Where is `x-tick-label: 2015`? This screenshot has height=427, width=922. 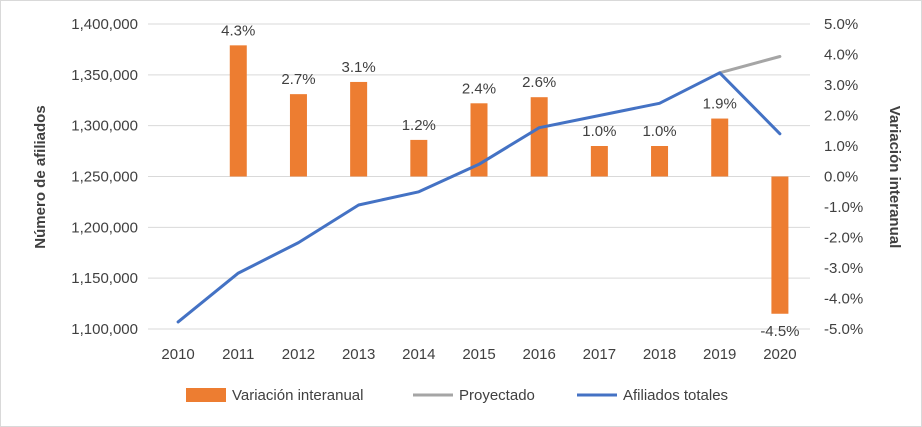 x-tick-label: 2015 is located at coordinates (478, 354).